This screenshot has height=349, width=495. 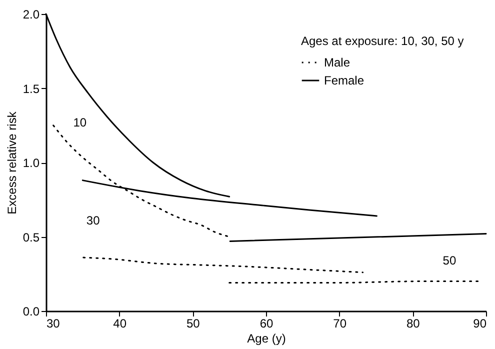 I want to click on y-axis-title: Excess relative risk, so click(x=11, y=162).